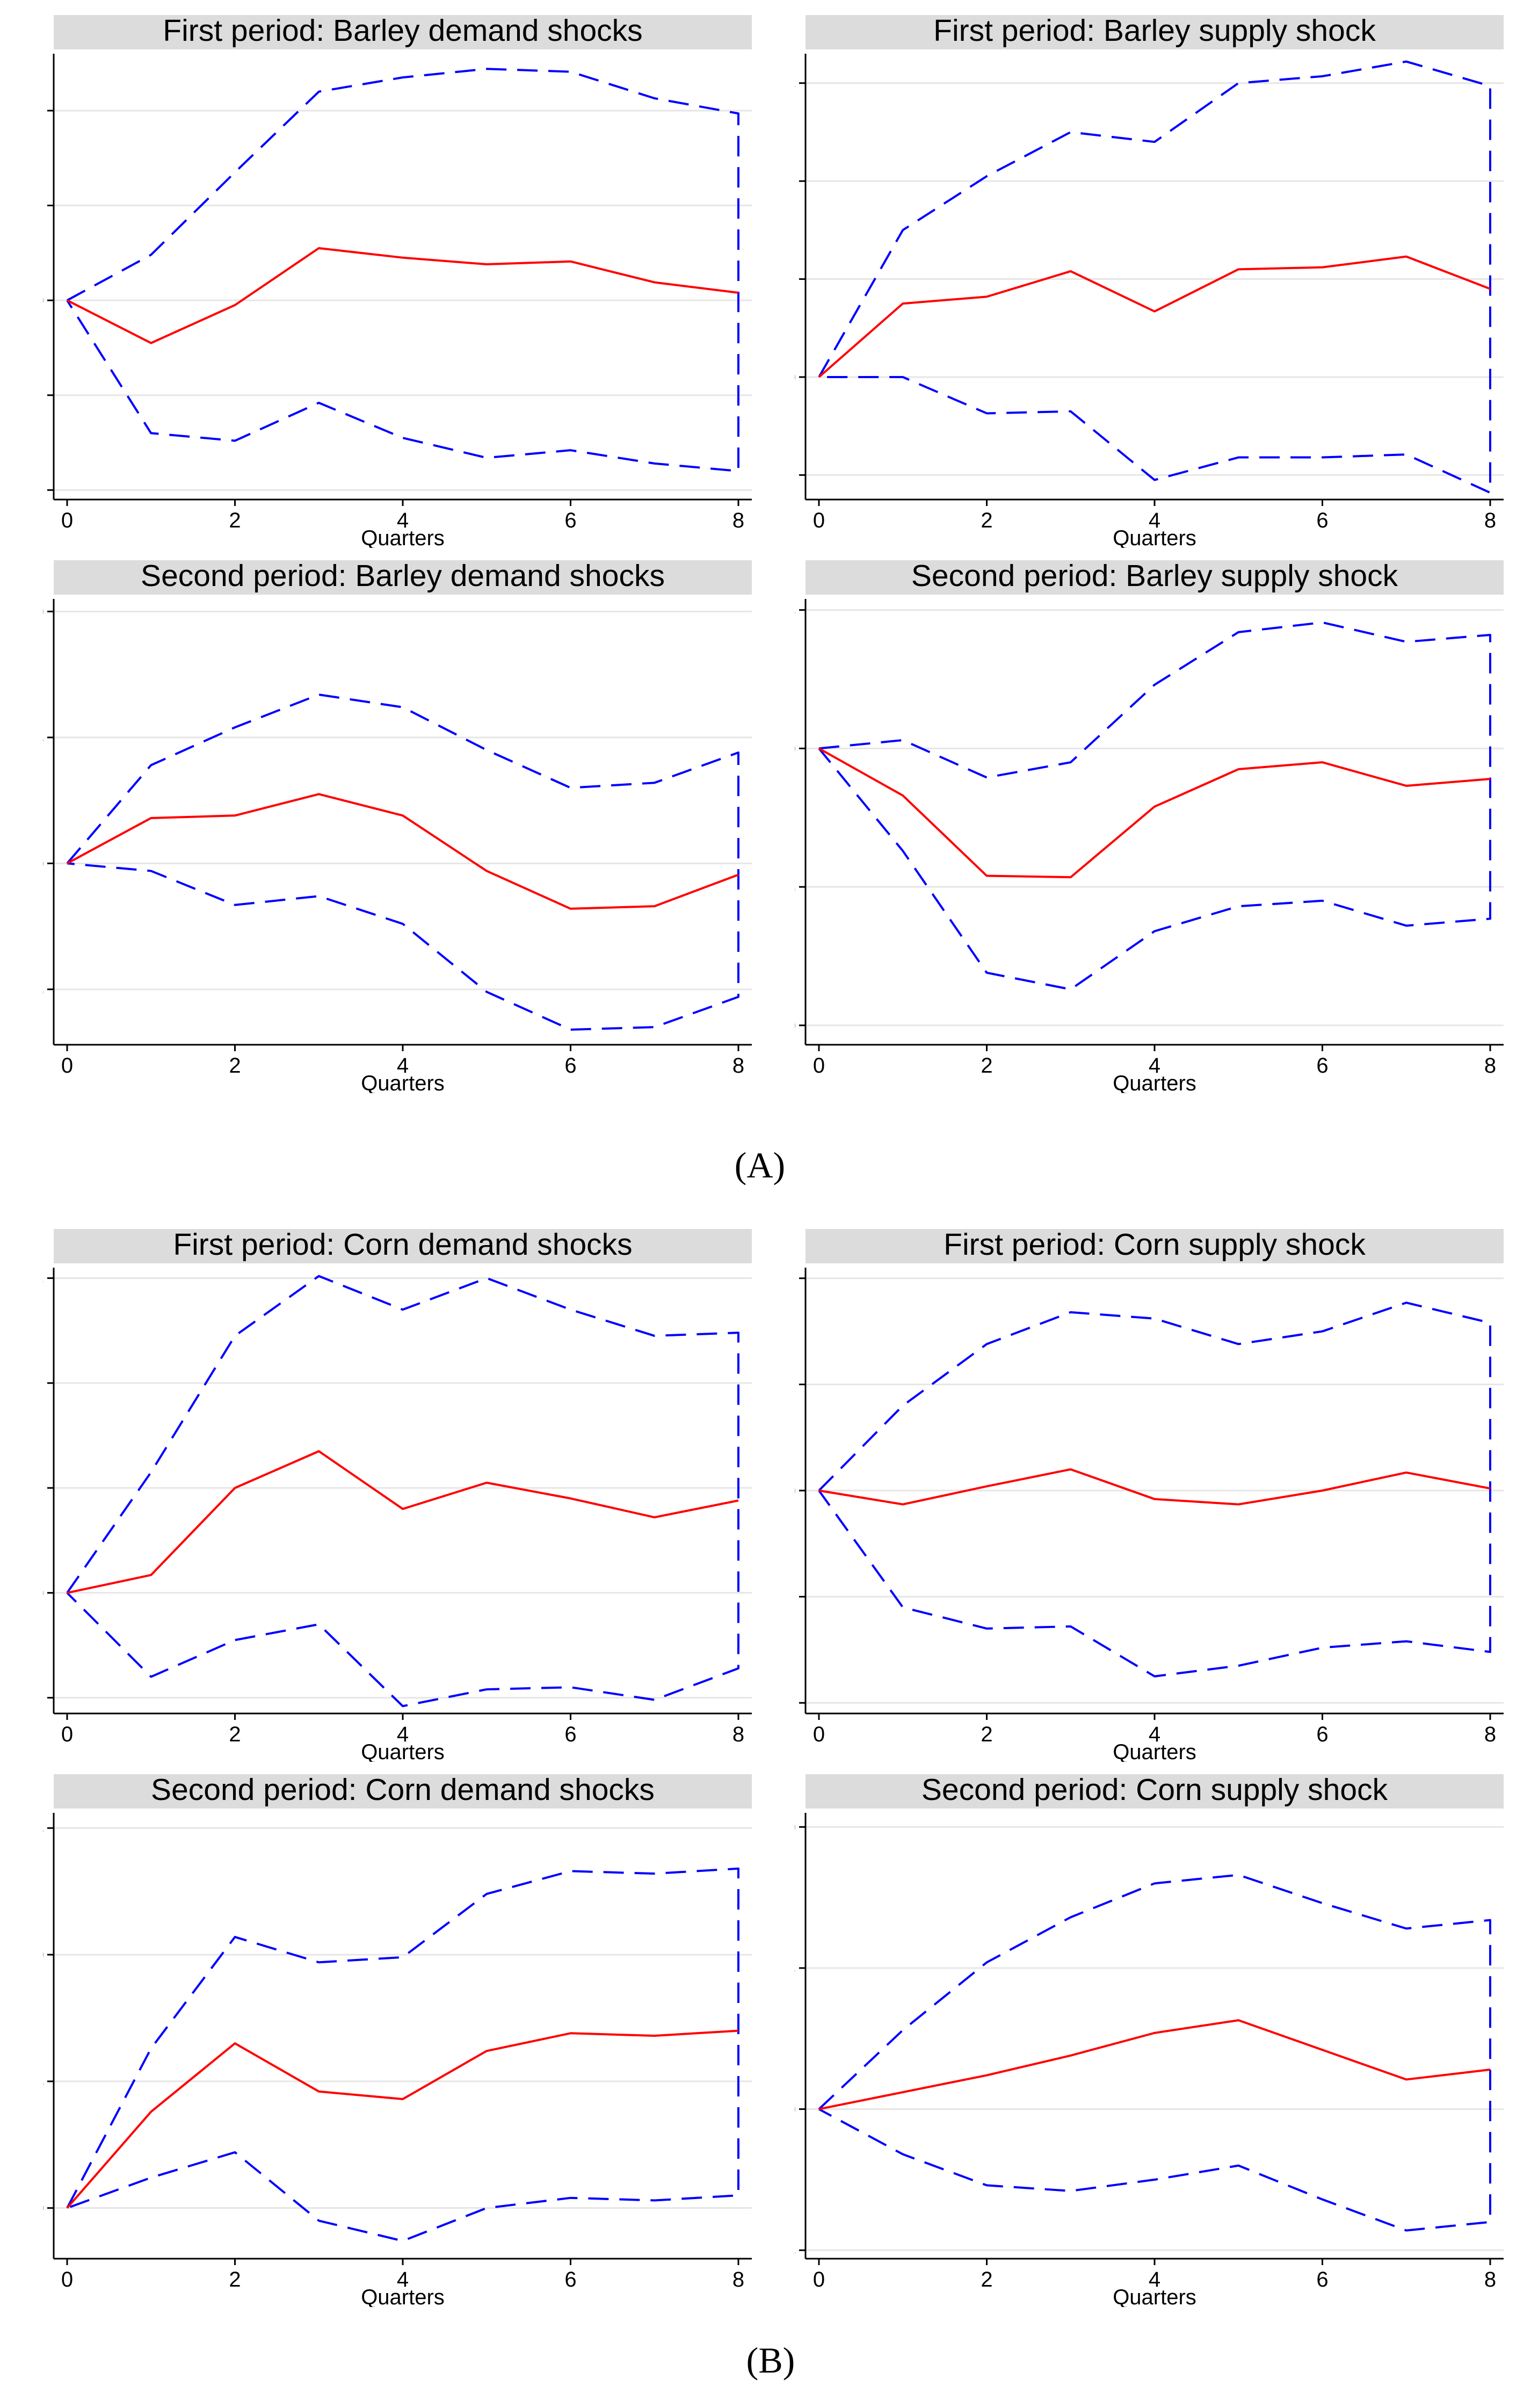 This screenshot has width=1531, height=2408. What do you see at coordinates (795, 1969) in the screenshot?
I see `y-tick-label: 5` at bounding box center [795, 1969].